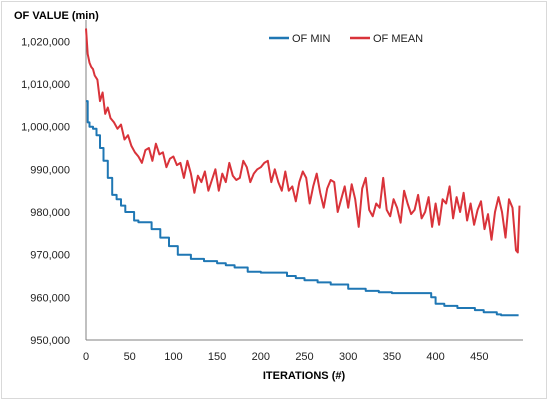 Image resolution: width=550 pixels, height=402 pixels. I want to click on legend: OF MIN OF MEAN, so click(346, 39).